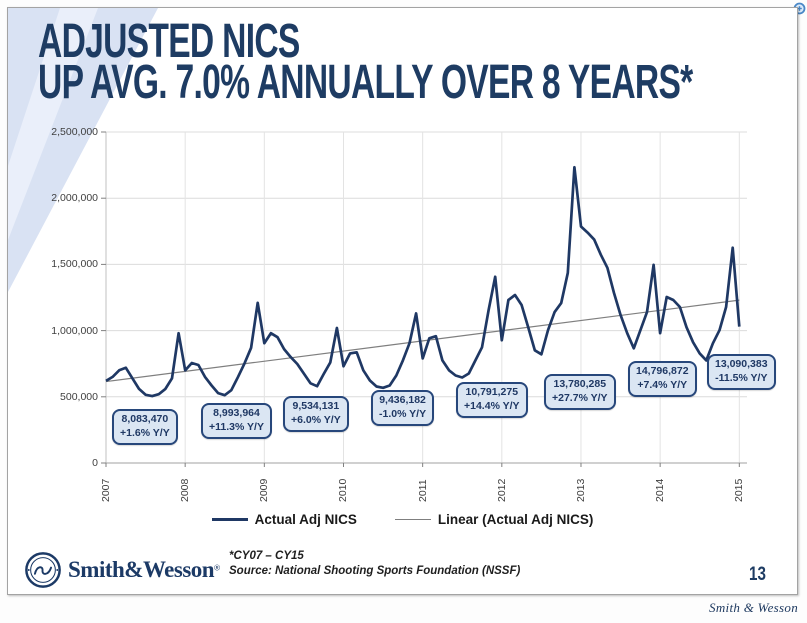 The image size is (807, 623). I want to click on smith-wesson-logo: Smith&Wesson®, so click(122, 570).